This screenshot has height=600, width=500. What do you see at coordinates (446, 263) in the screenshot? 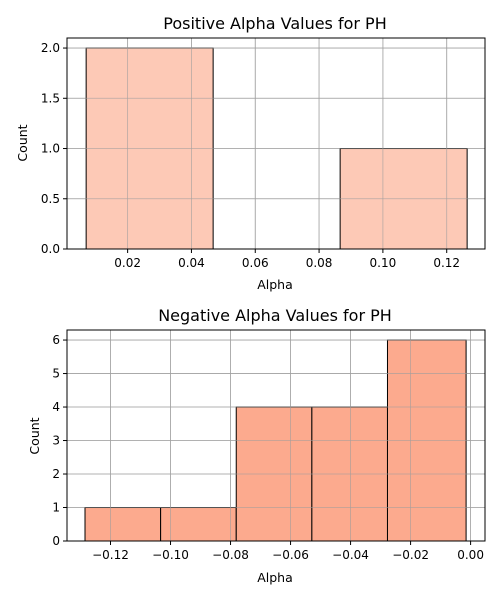
I see `x-tick-label: 0.12` at bounding box center [446, 263].